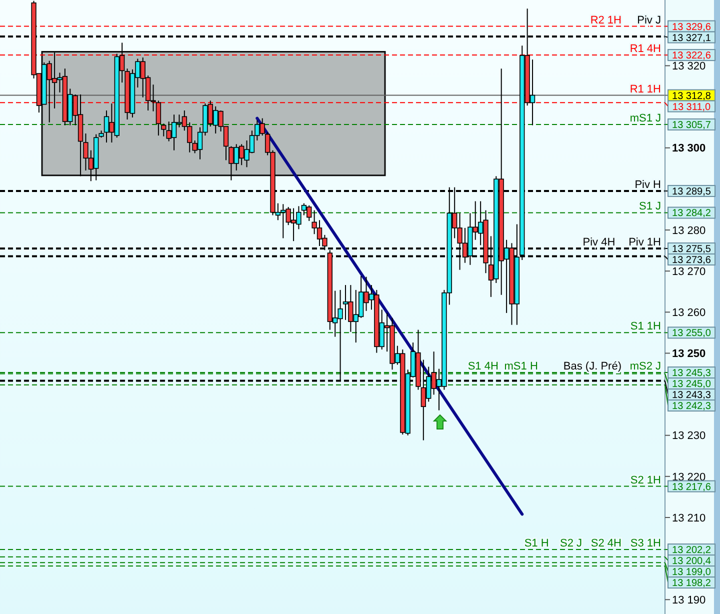 The image size is (720, 614). I want to click on y-tick-label: 13 300, so click(689, 148).